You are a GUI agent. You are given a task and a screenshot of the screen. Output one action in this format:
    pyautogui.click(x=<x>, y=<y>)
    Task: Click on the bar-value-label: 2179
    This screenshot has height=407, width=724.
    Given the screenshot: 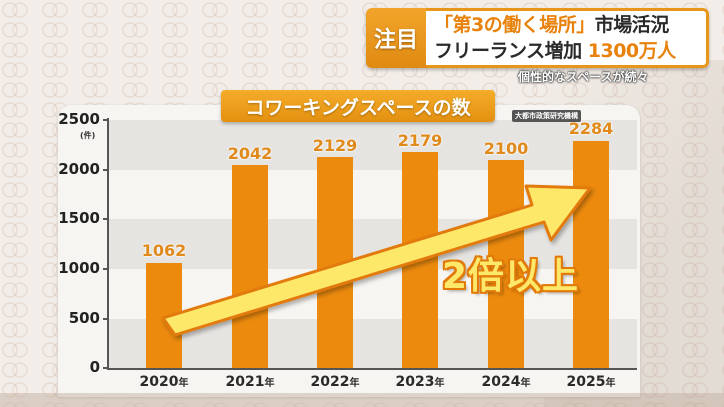 What is the action you would take?
    pyautogui.click(x=420, y=140)
    